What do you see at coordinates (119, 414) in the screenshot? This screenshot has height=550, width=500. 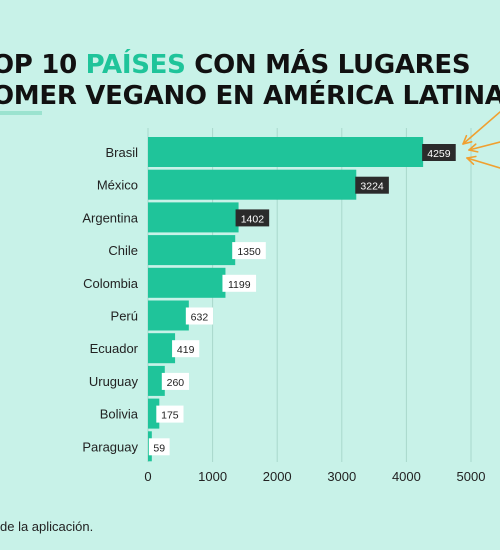 I see `category-label: Bolivia` at bounding box center [119, 414].